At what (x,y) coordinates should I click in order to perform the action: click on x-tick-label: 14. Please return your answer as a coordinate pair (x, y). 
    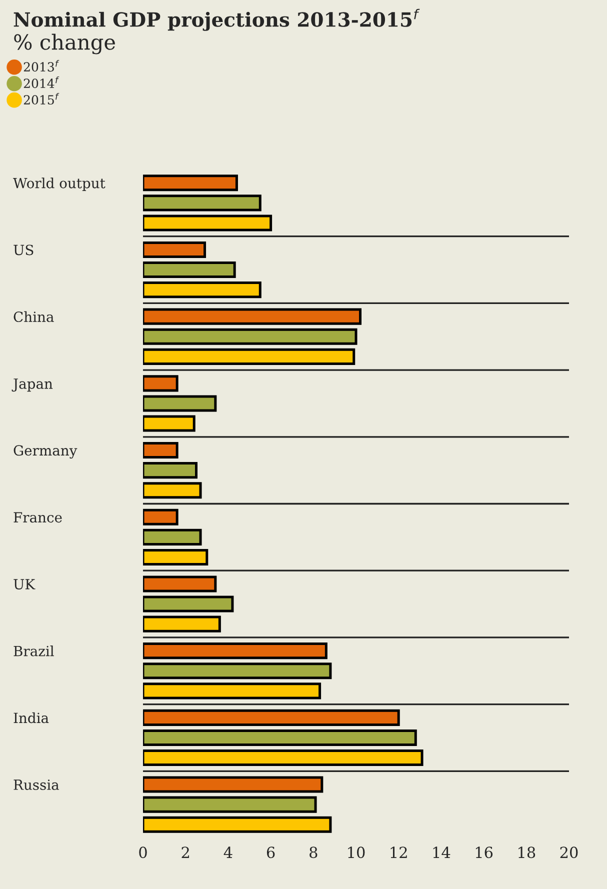
    Looking at the image, I should click on (441, 852).